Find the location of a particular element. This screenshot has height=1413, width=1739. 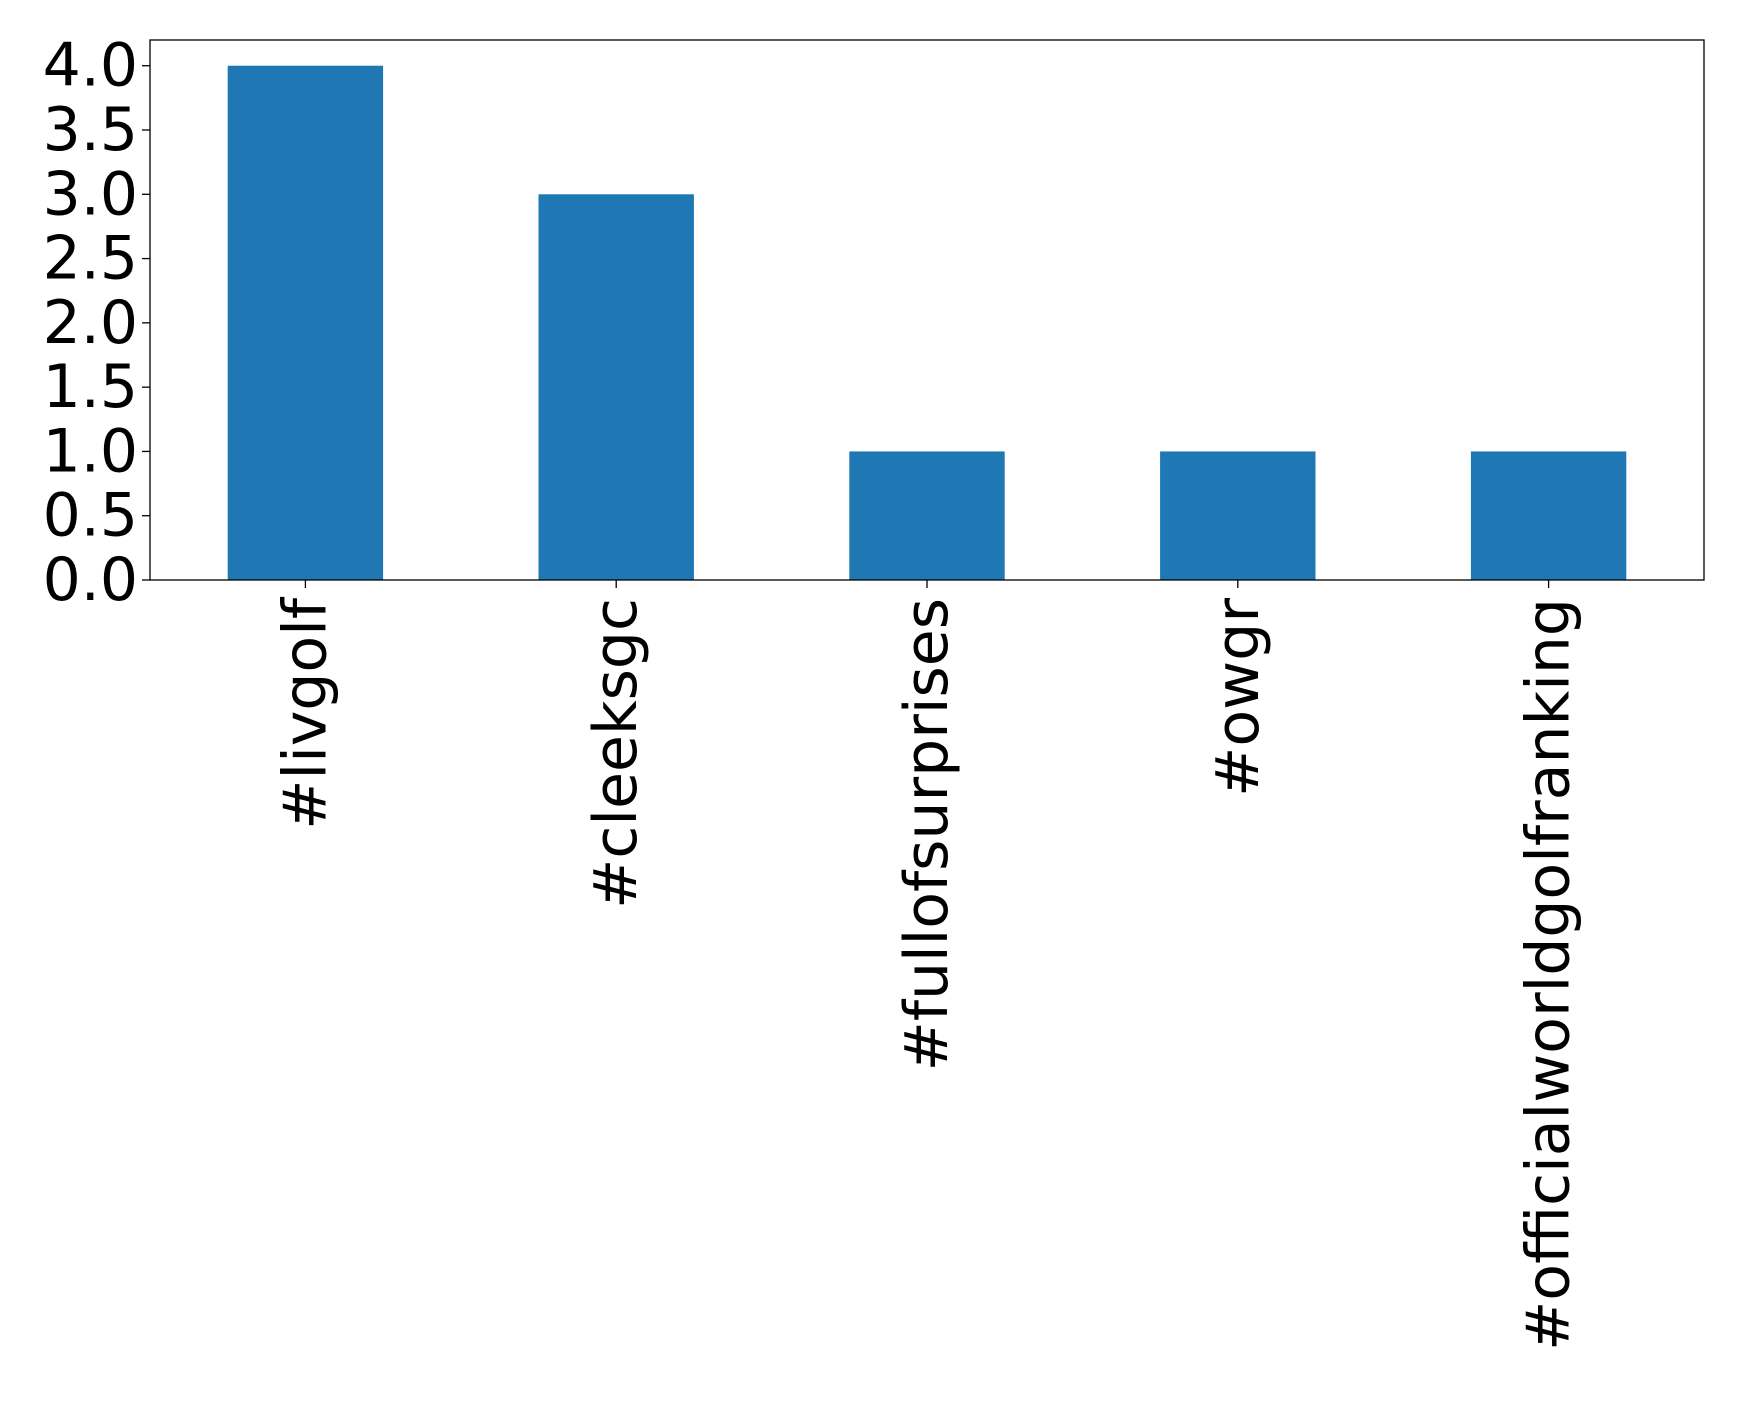

y-tick-label: 2.5 is located at coordinates (90, 259).